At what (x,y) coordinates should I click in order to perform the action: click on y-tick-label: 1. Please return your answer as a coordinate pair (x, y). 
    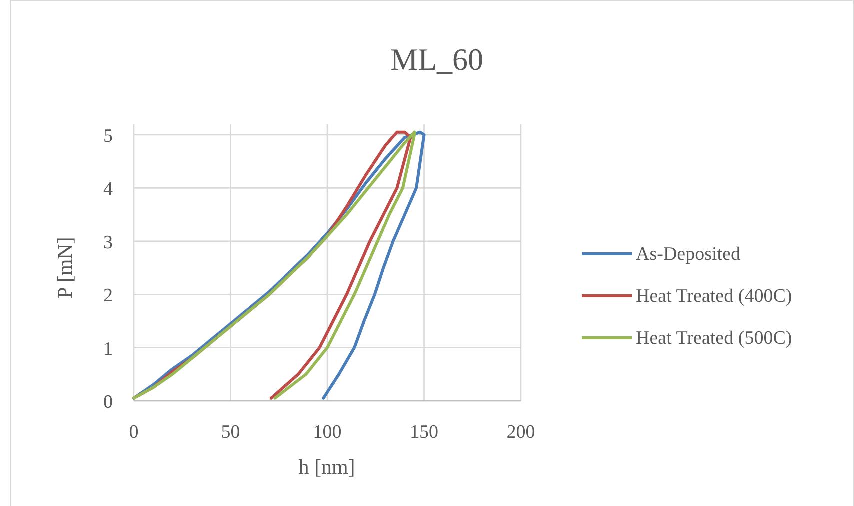
    Looking at the image, I should click on (108, 349).